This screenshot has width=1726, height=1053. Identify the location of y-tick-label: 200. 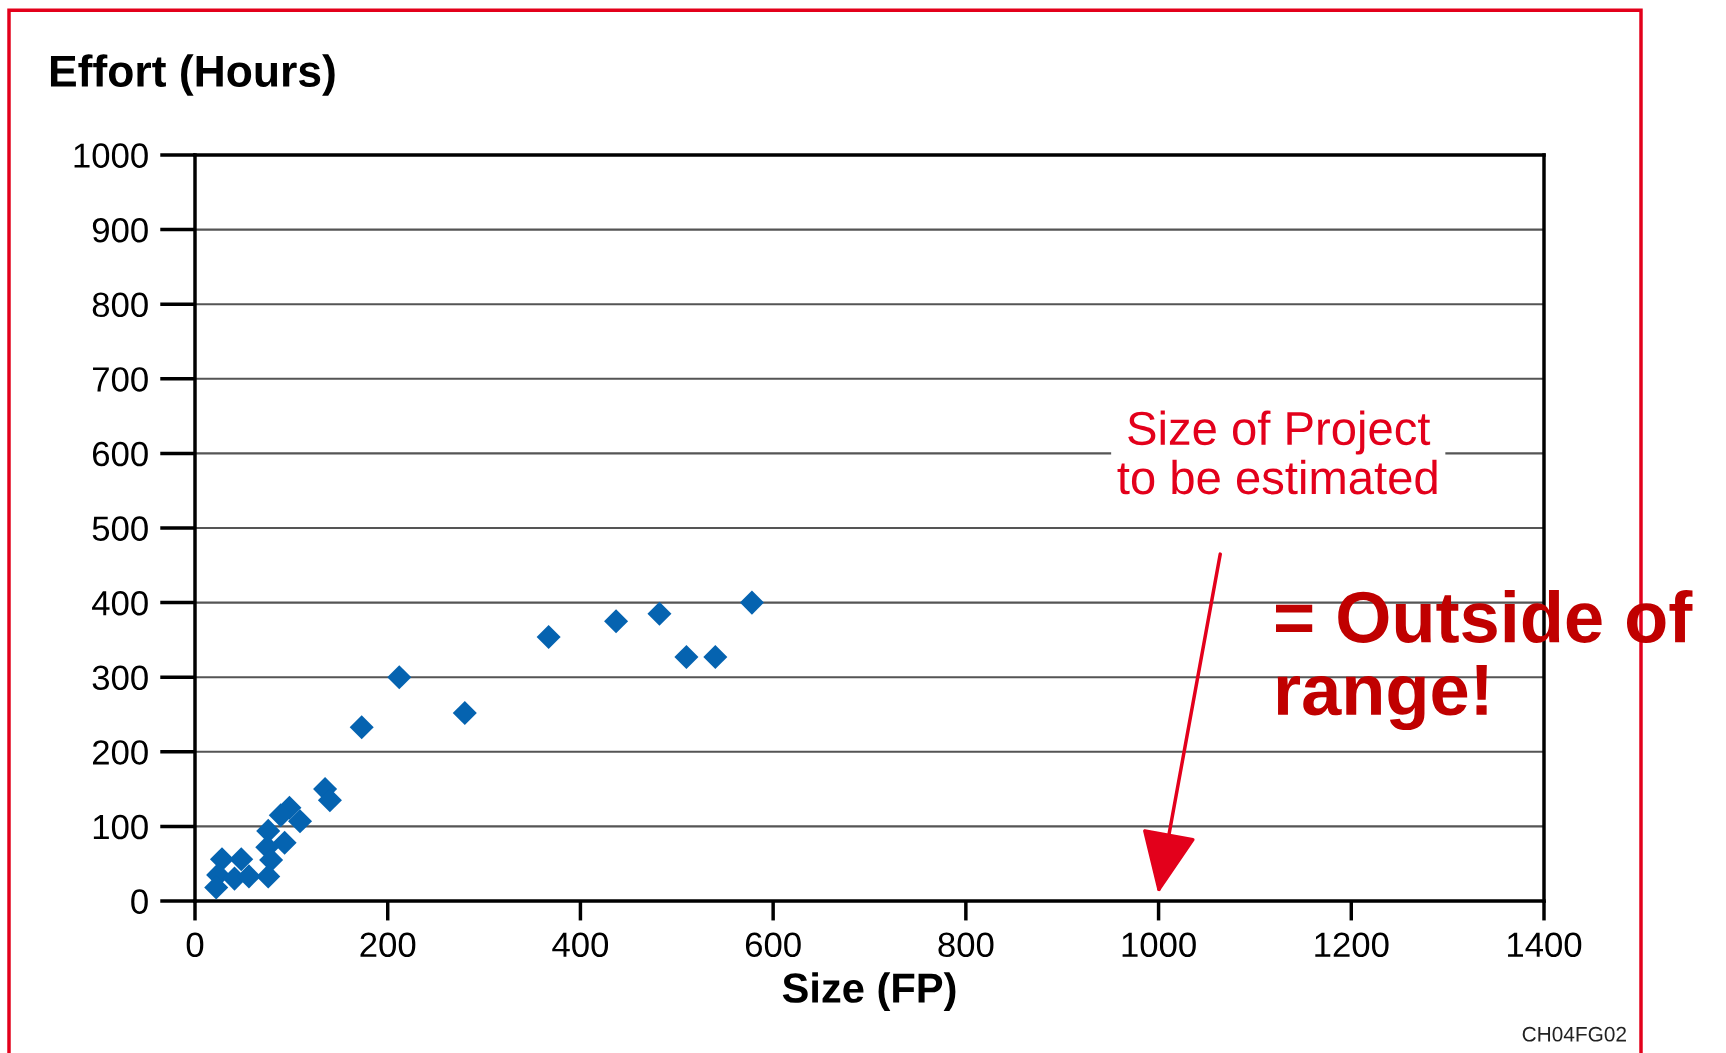
(120, 752).